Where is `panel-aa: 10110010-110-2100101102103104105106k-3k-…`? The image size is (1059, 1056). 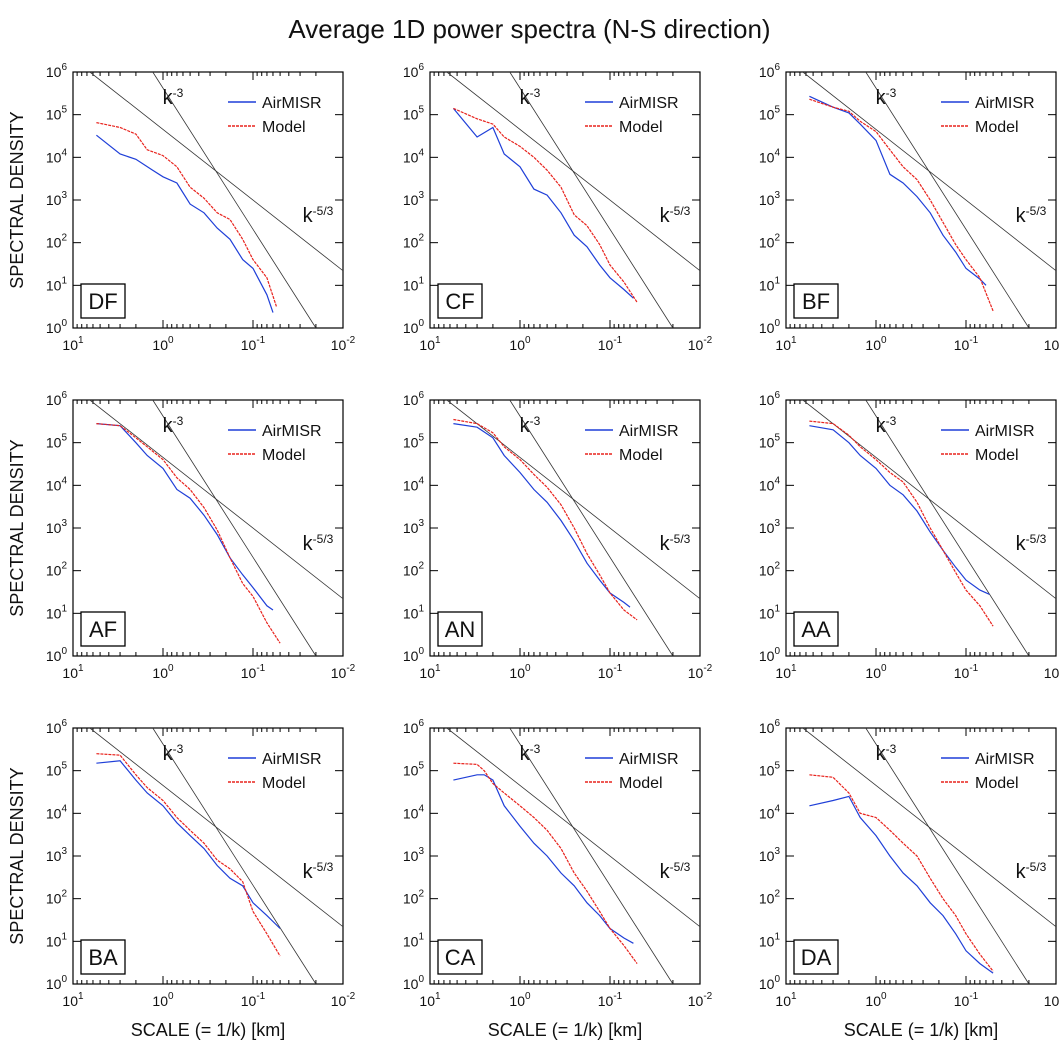 panel-aa: 10110010-110-2100101102103104105106k-3k-… is located at coordinates (909, 535).